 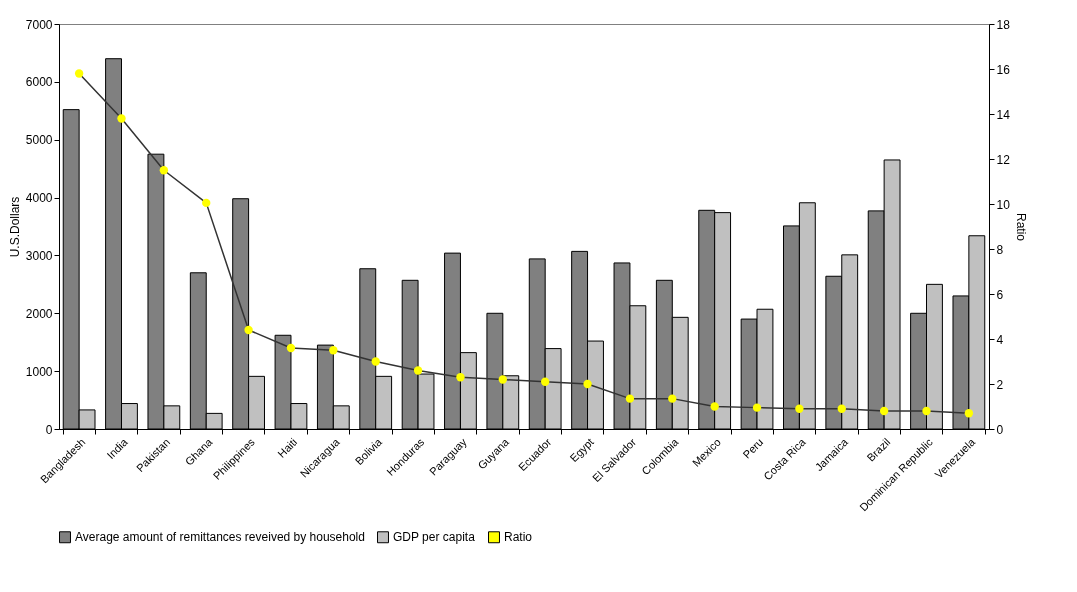 I want to click on y2-tick-label: 8, so click(x=1000, y=249).